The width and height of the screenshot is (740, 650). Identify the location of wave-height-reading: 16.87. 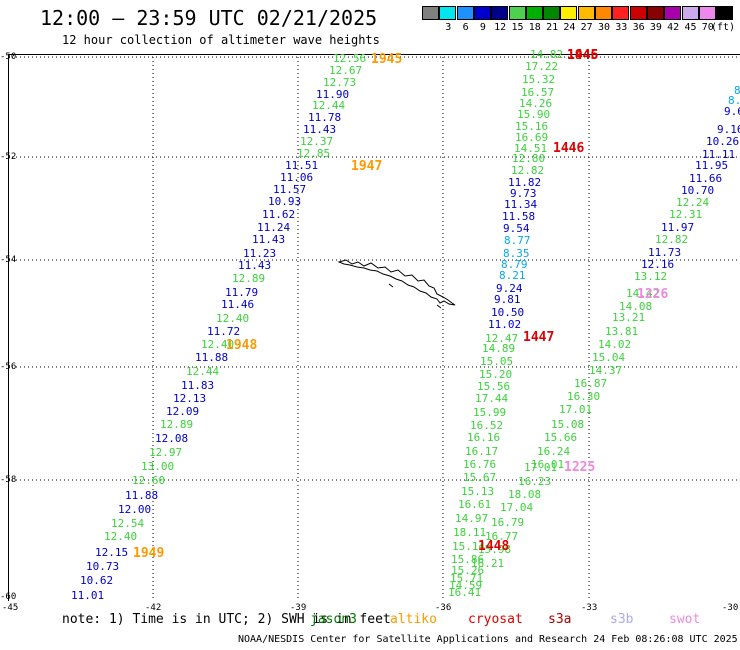
(591, 383).